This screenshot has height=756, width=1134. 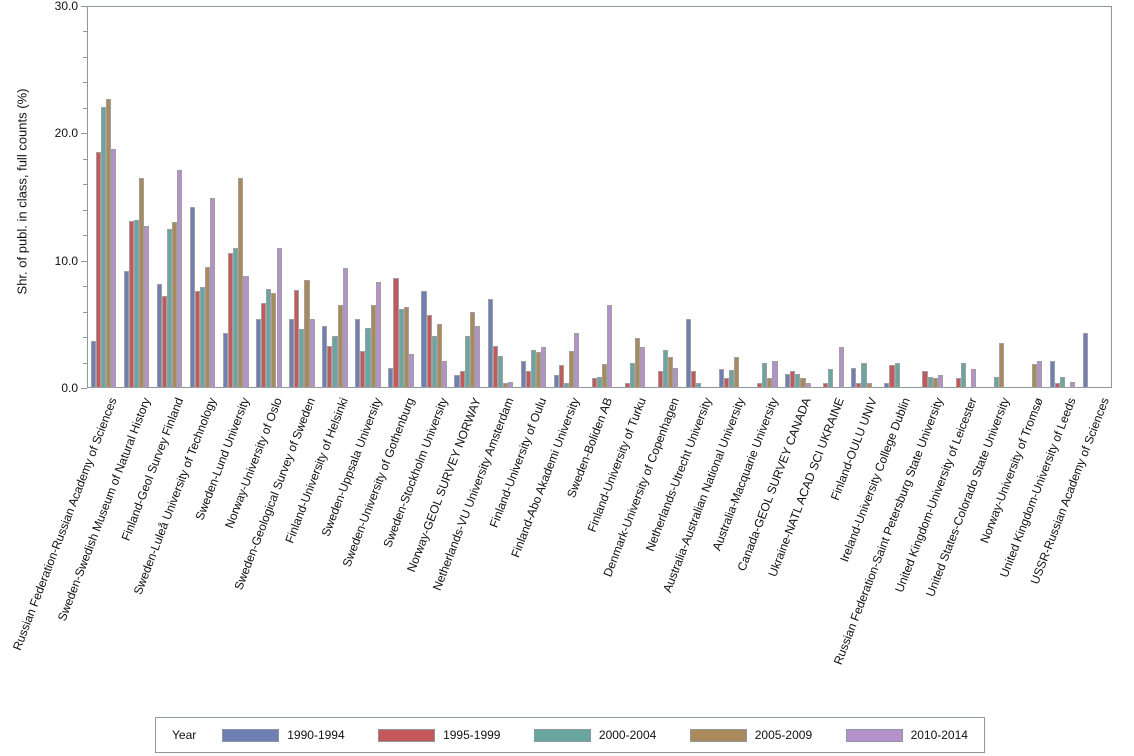 What do you see at coordinates (439, 735) in the screenshot?
I see `legend-item: 1995-1999` at bounding box center [439, 735].